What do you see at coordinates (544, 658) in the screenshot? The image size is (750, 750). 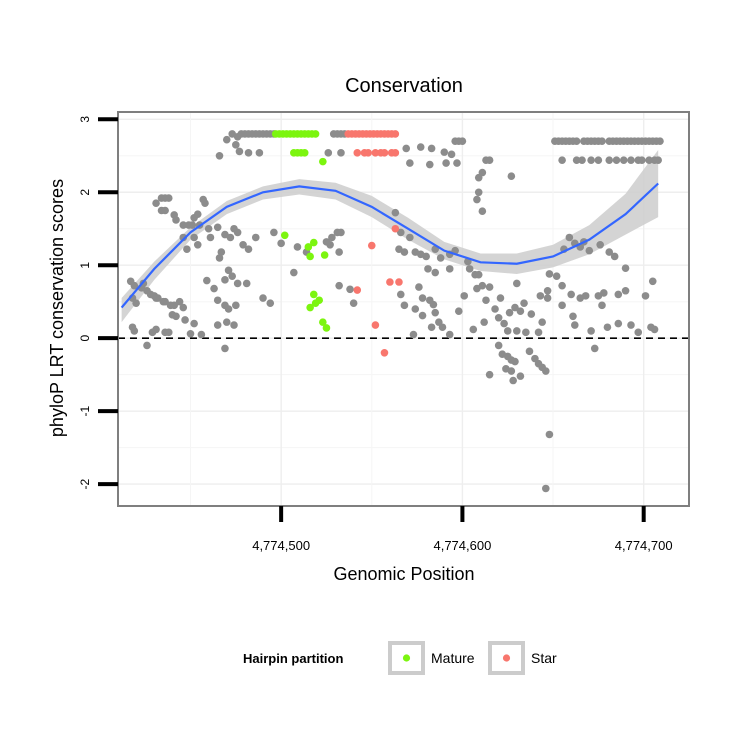 I see `legend-label-star: Star` at bounding box center [544, 658].